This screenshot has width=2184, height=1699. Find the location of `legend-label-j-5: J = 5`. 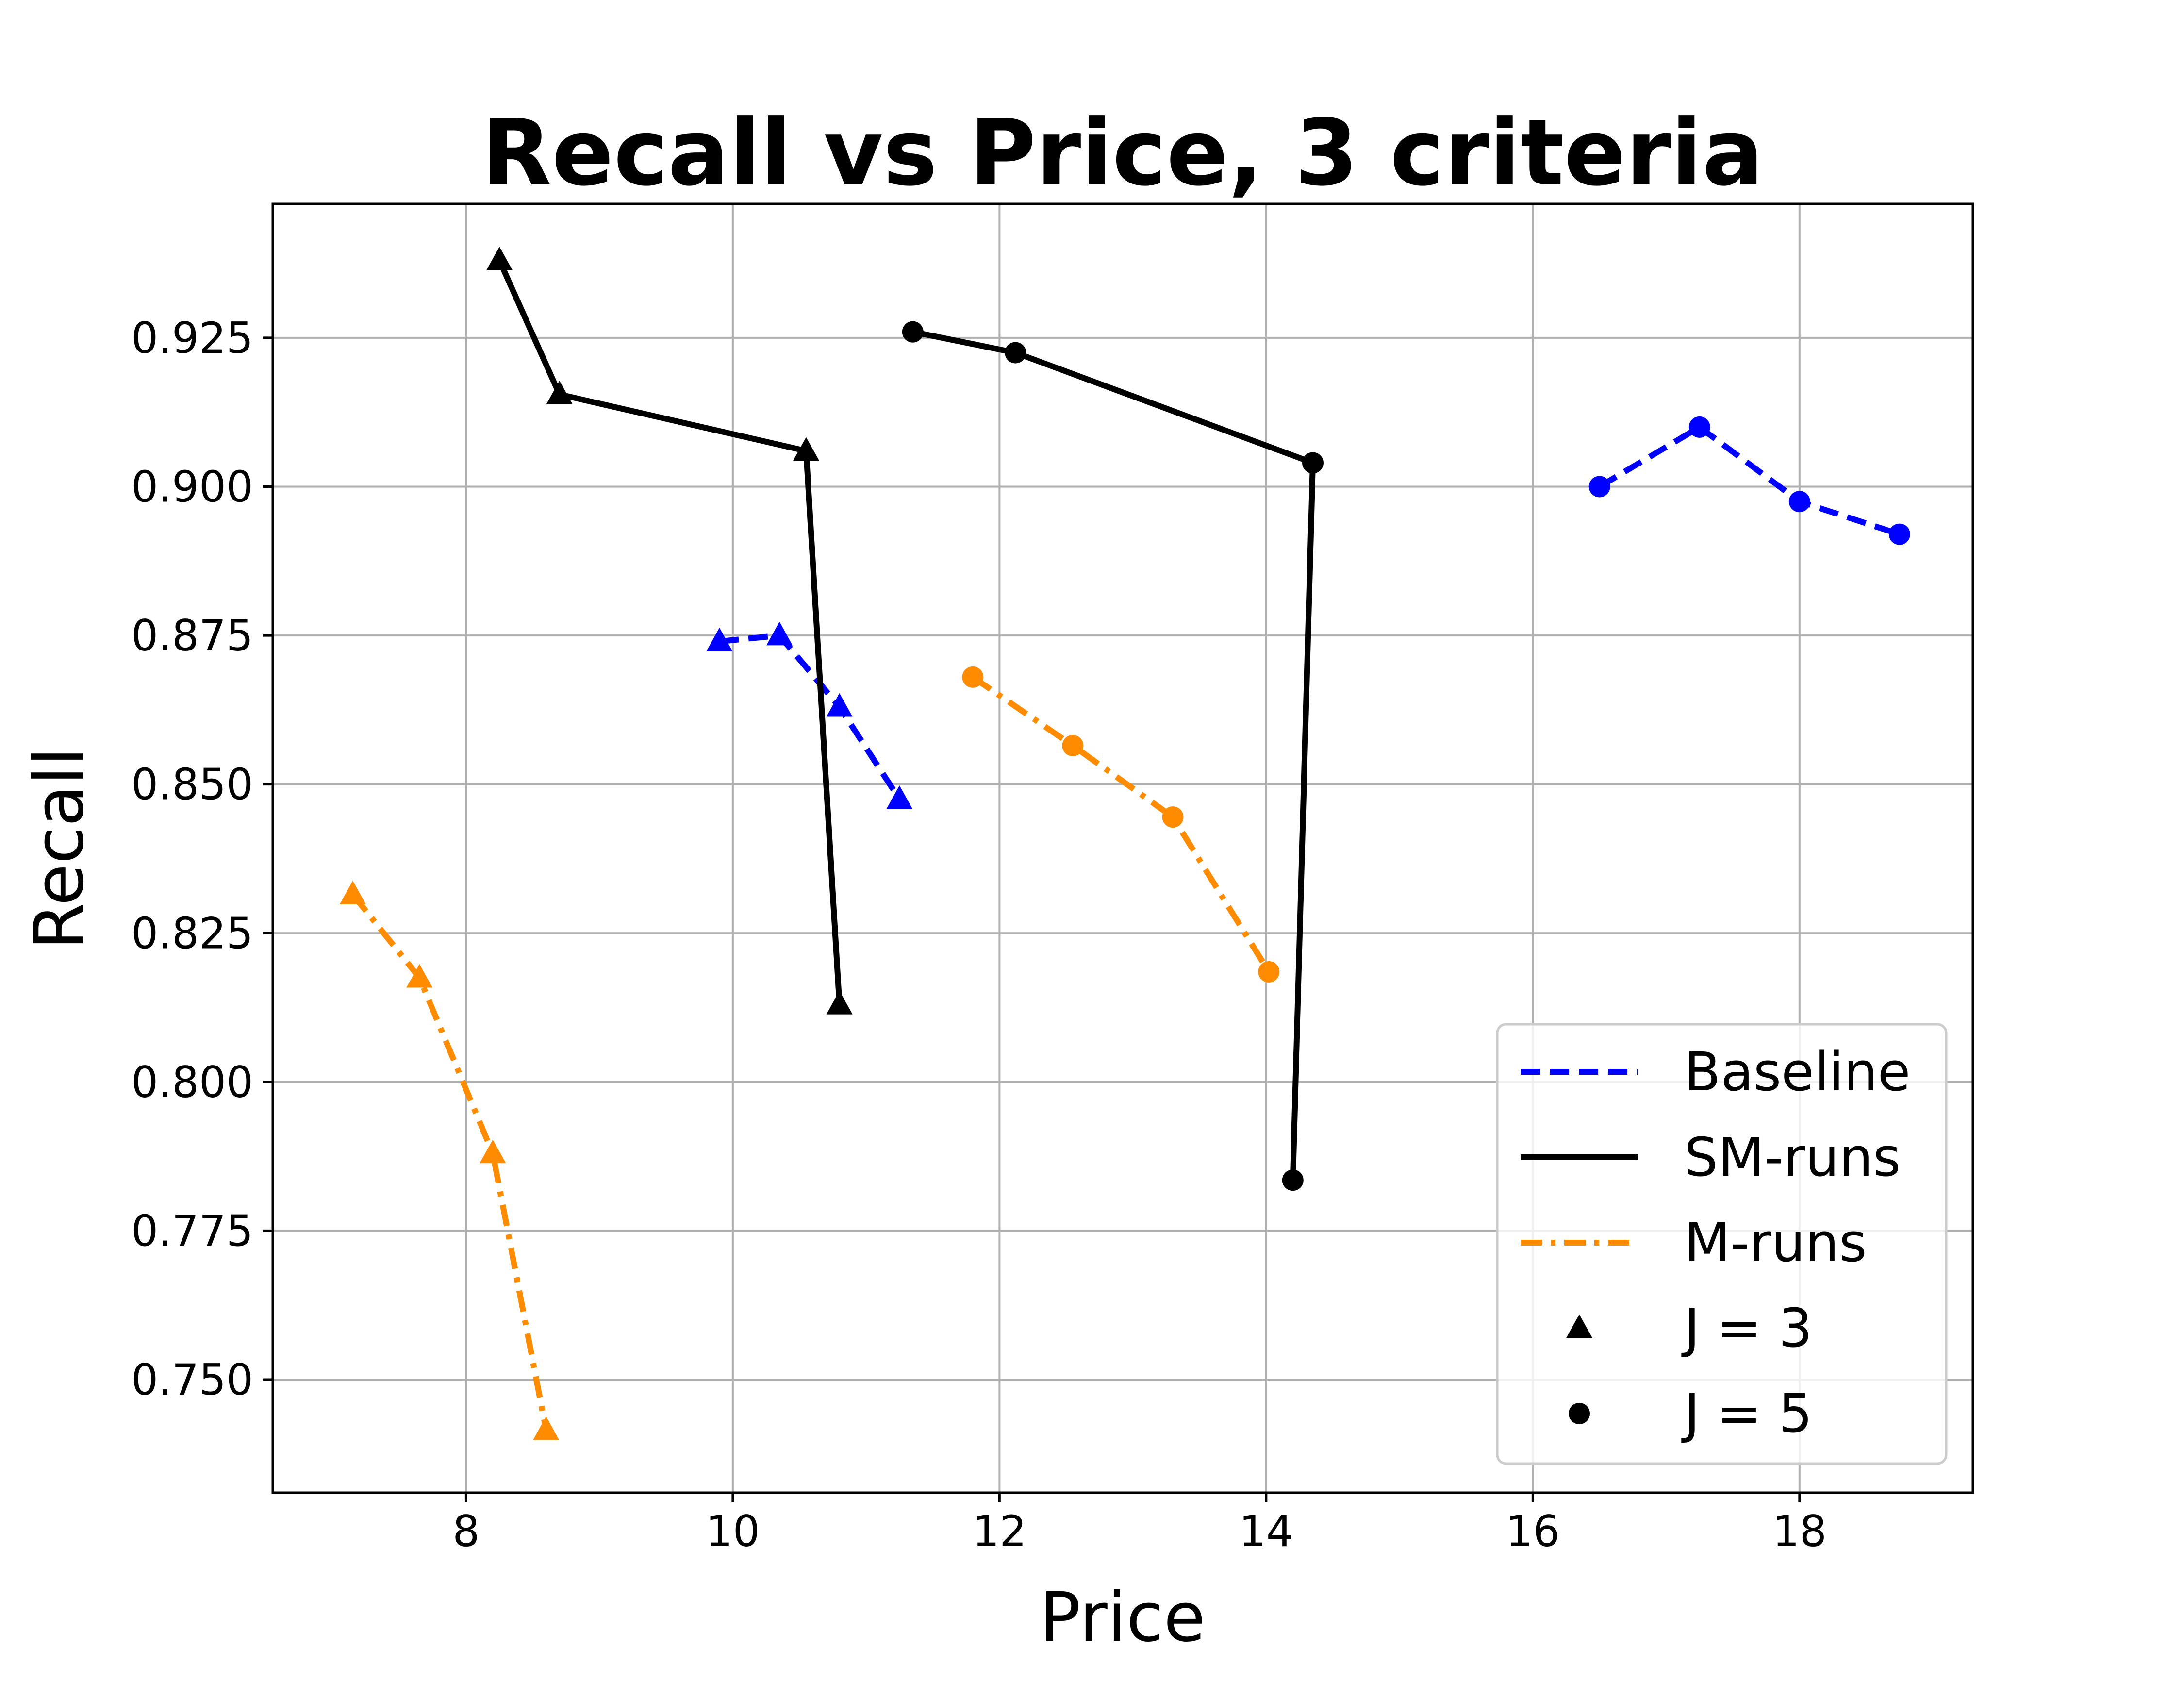

legend-label-j-5: J = 5 is located at coordinates (1747, 1414).